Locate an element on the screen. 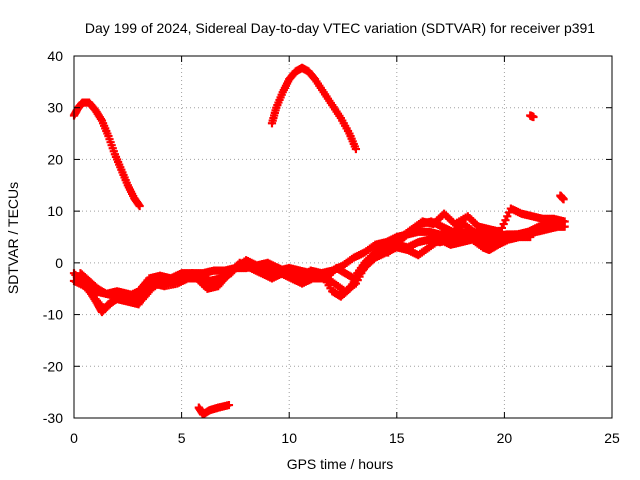  x-tick-label: 0 is located at coordinates (74, 438).